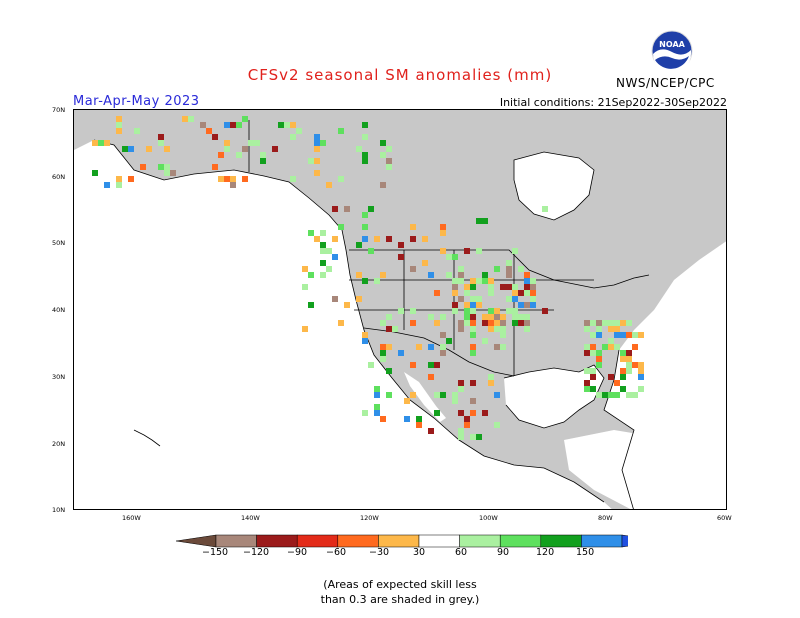 This screenshot has width=800, height=618. I want to click on colorbar-label: 90, so click(503, 552).